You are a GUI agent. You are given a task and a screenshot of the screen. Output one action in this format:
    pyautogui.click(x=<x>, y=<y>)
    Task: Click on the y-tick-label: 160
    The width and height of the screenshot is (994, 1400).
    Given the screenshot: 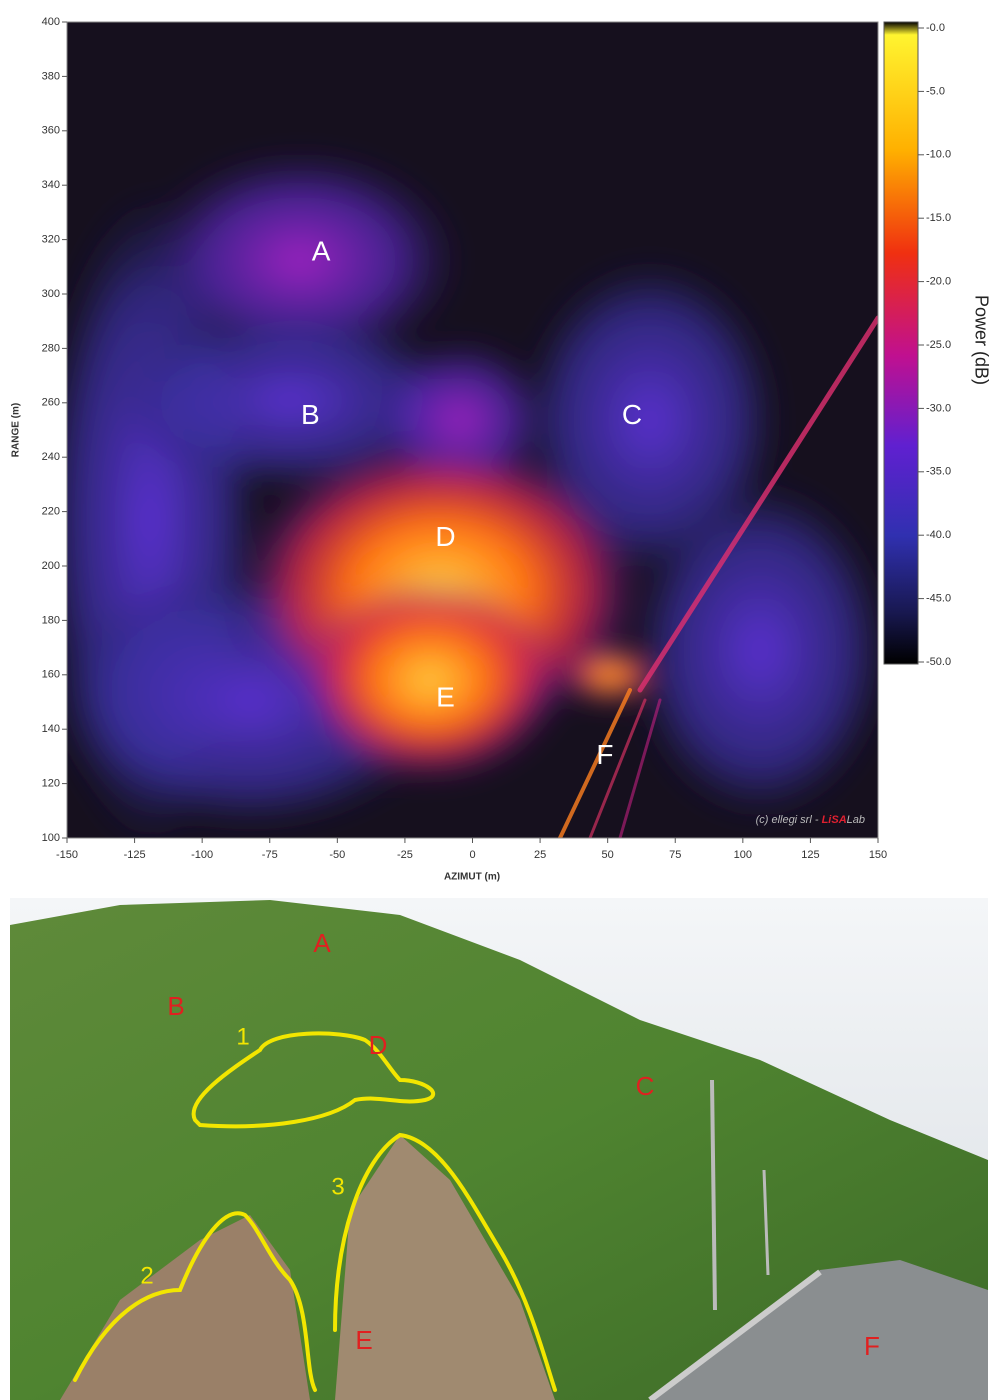 What is the action you would take?
    pyautogui.click(x=51, y=675)
    